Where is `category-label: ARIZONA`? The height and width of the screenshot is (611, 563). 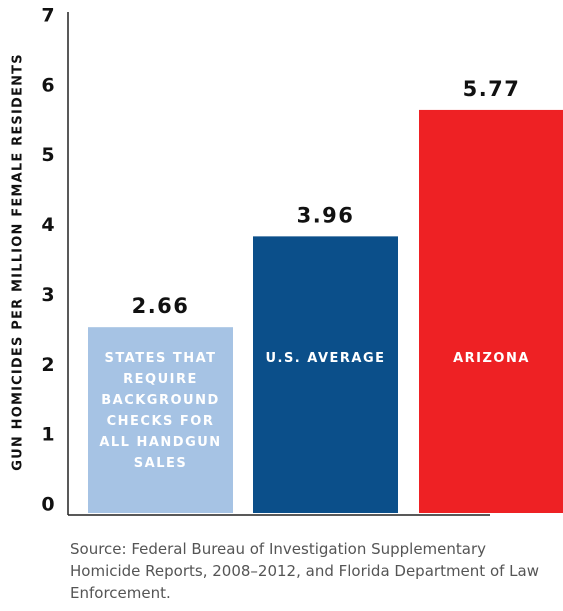
category-label: ARIZONA is located at coordinates (491, 358).